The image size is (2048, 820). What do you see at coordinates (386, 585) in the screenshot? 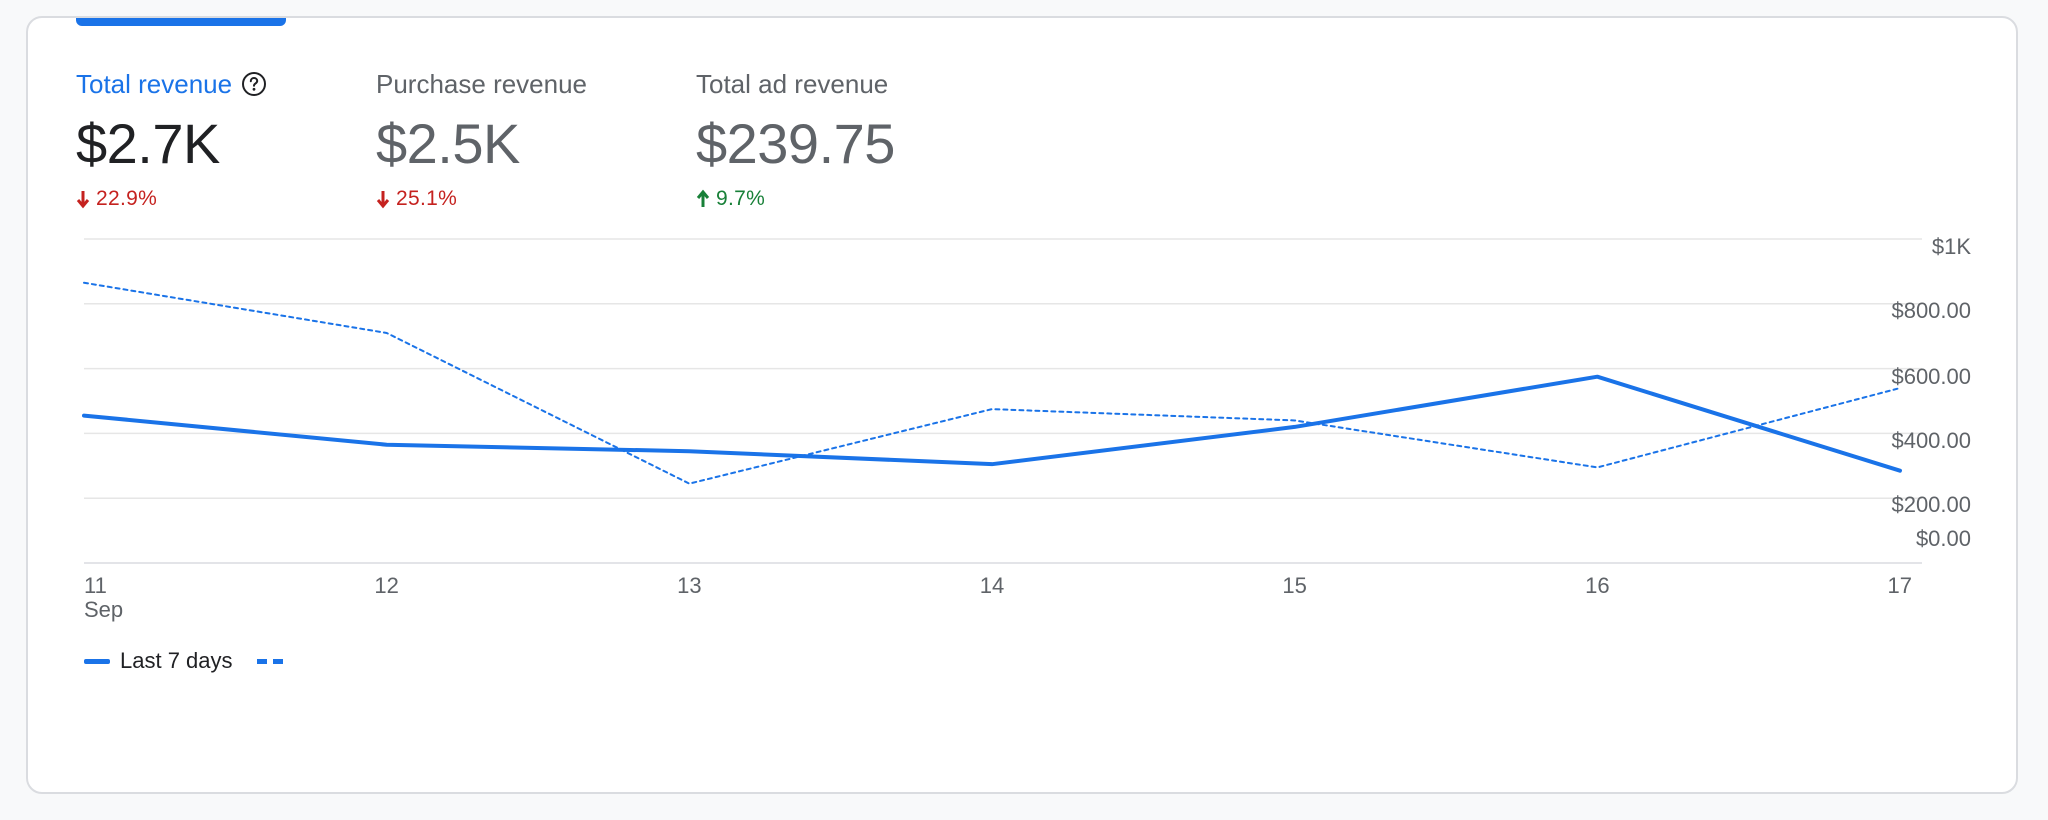
I see `x-tick-label: 12` at bounding box center [386, 585].